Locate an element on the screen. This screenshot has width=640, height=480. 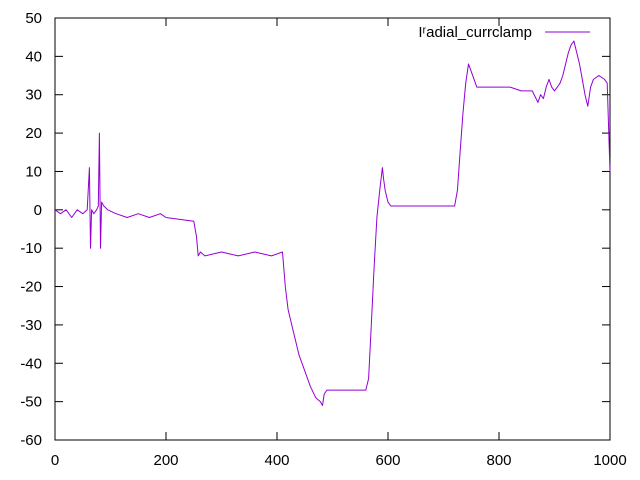
y-tick-label: 10 is located at coordinates (33, 171).